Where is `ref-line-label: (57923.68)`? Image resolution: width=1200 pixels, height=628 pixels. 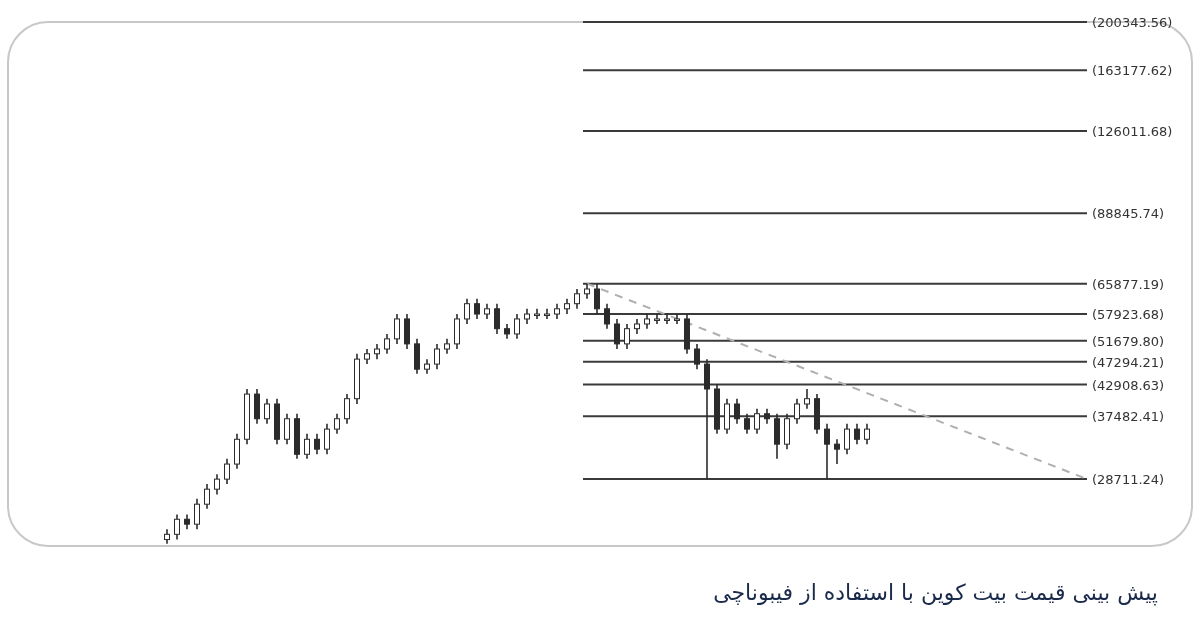
ref-line-label: (57923.68) is located at coordinates (1128, 314).